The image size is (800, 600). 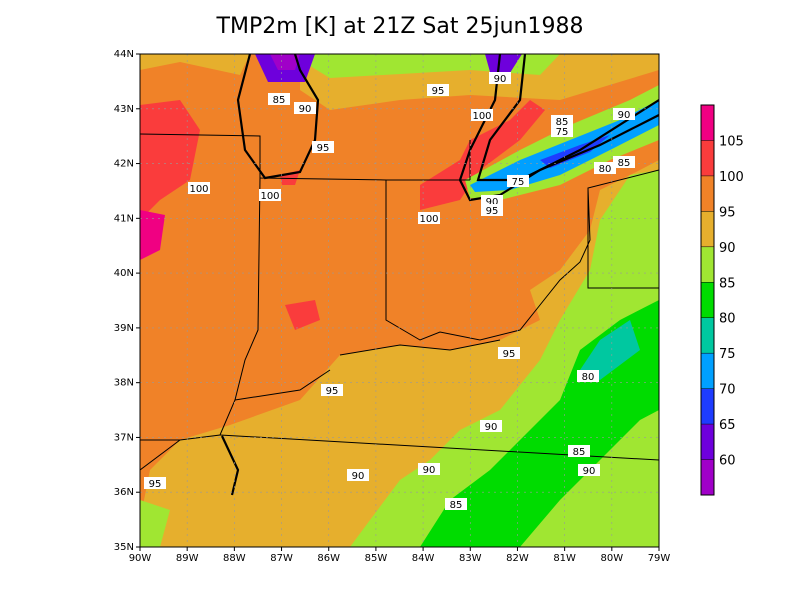 I want to click on x-tick-label: 80W, so click(x=612, y=558).